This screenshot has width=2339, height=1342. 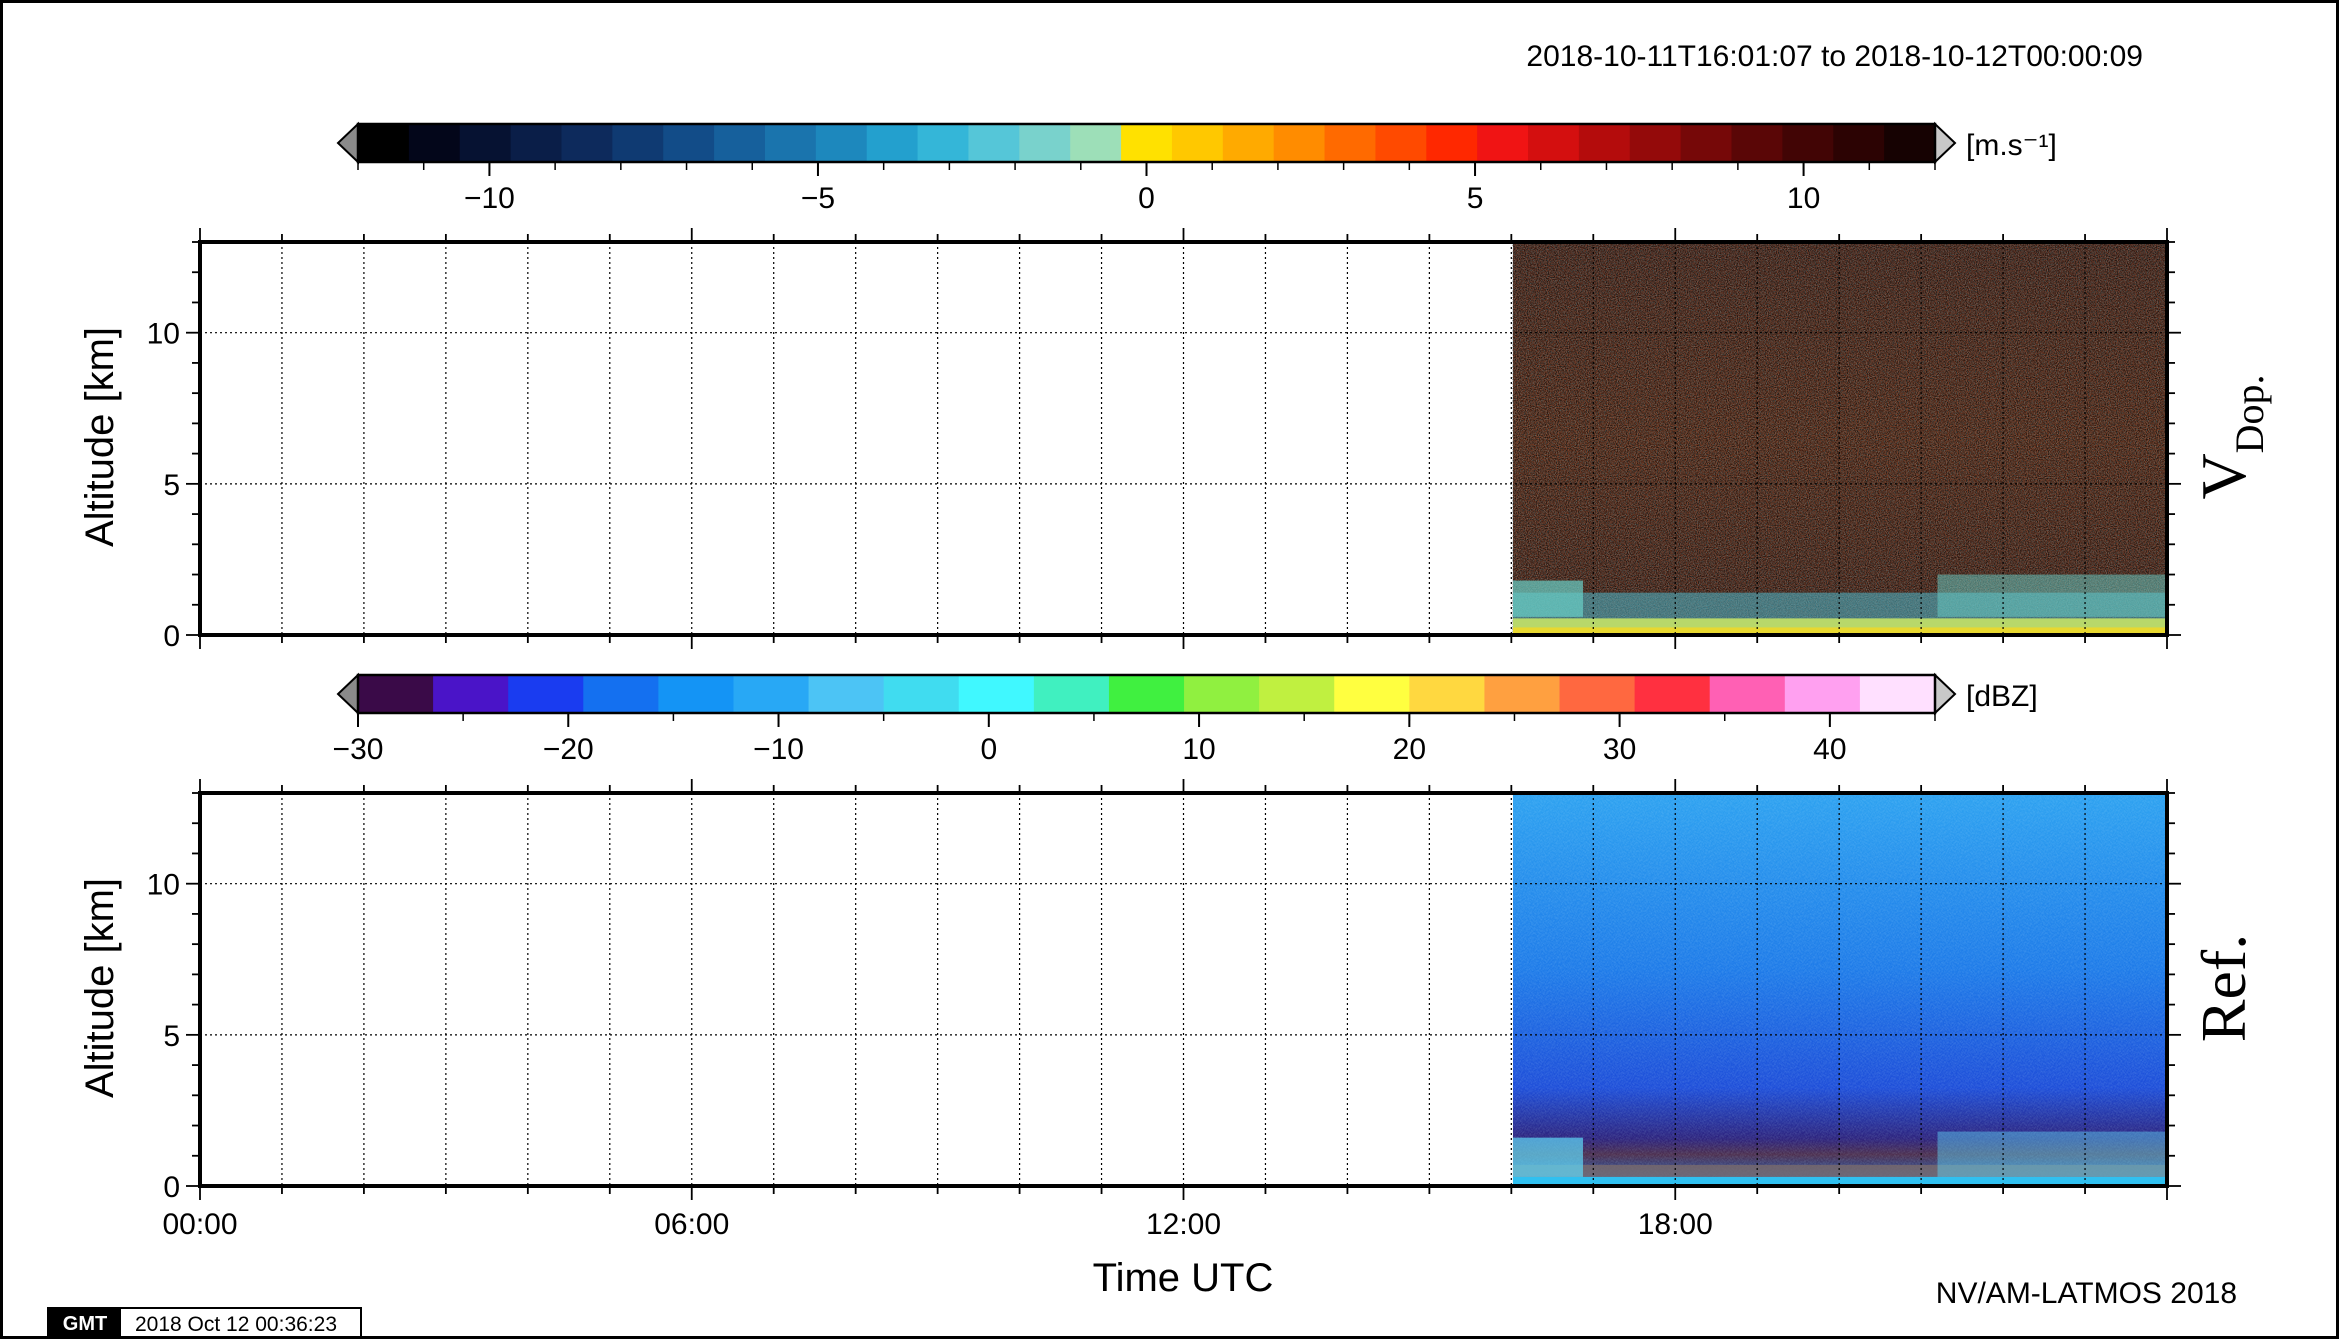 What do you see at coordinates (1145, 719) in the screenshot?
I see `ref-colorbar: −30 −20 −10 0 10 20 30 40` at bounding box center [1145, 719].